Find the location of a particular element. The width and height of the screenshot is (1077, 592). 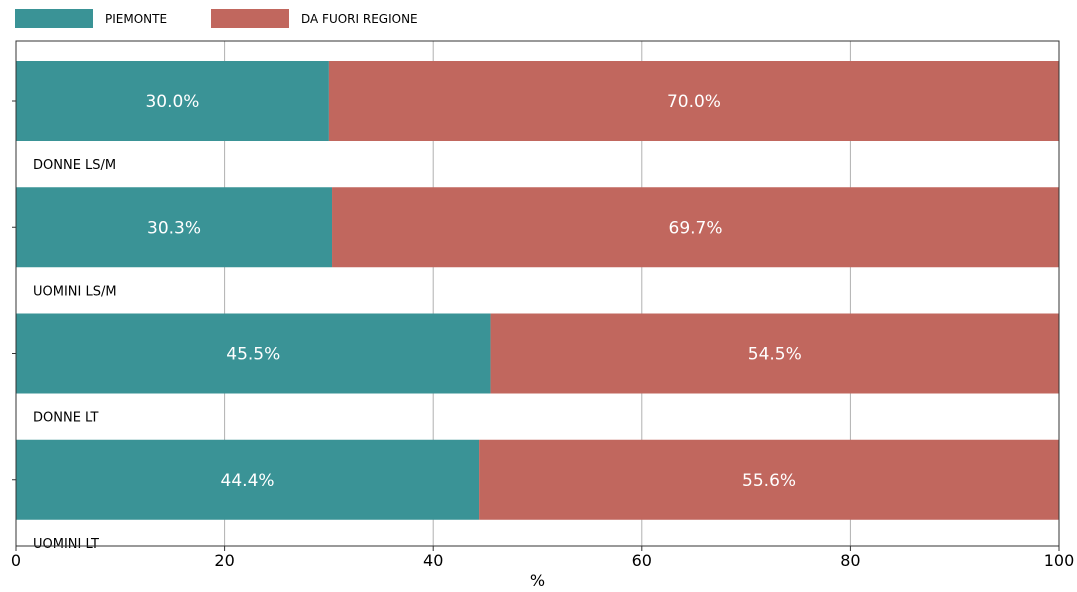

legend-label-piemonte: PIEMONTE is located at coordinates (136, 19).